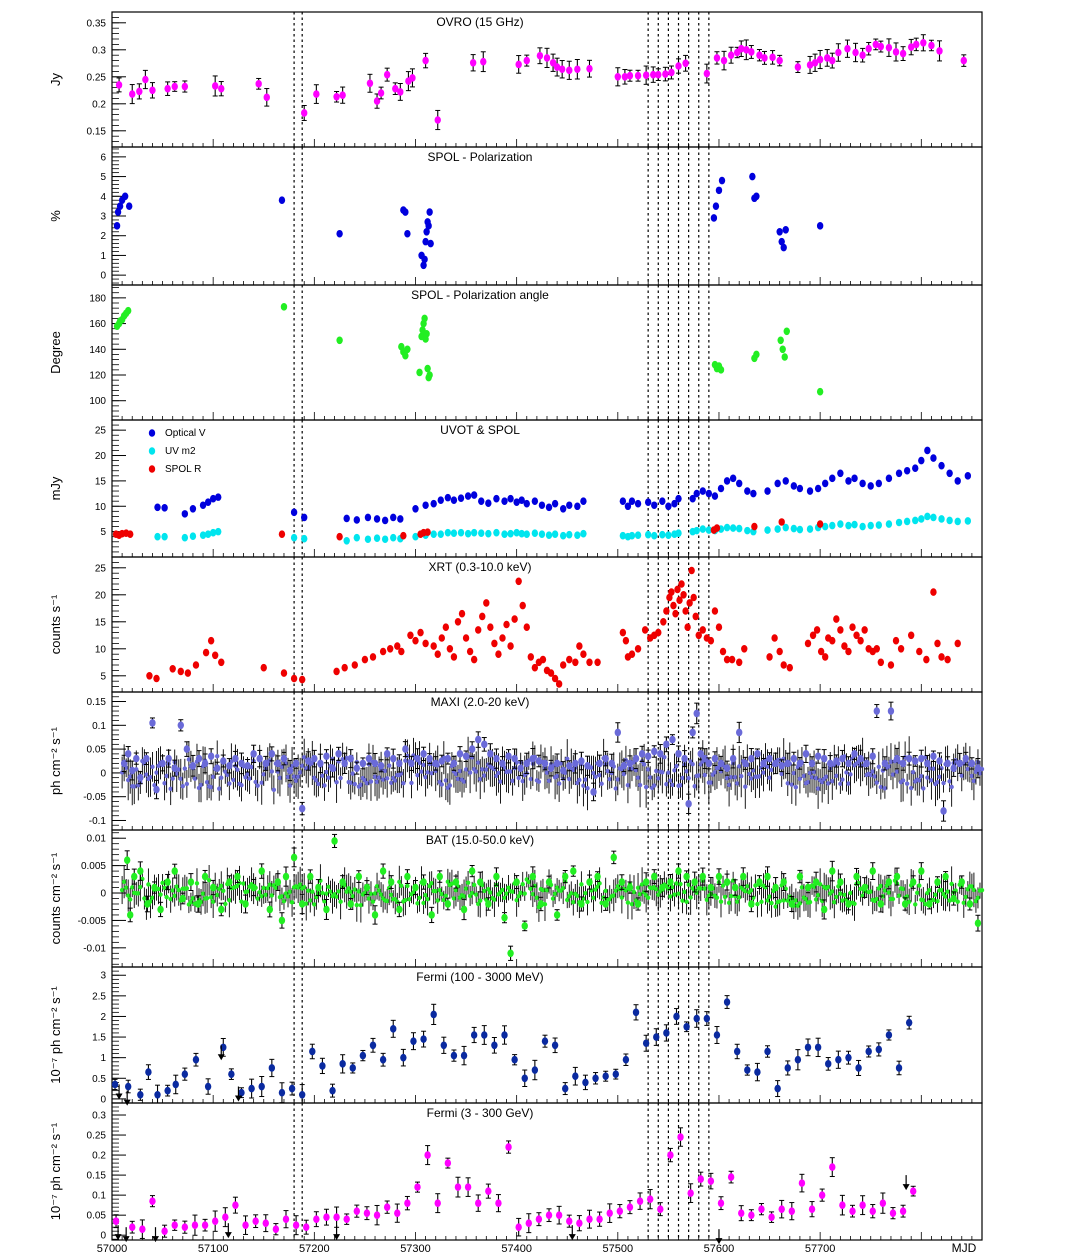 The width and height of the screenshot is (1090, 1253). I want to click on y-tick-label: 0.05, so click(97, 1216).